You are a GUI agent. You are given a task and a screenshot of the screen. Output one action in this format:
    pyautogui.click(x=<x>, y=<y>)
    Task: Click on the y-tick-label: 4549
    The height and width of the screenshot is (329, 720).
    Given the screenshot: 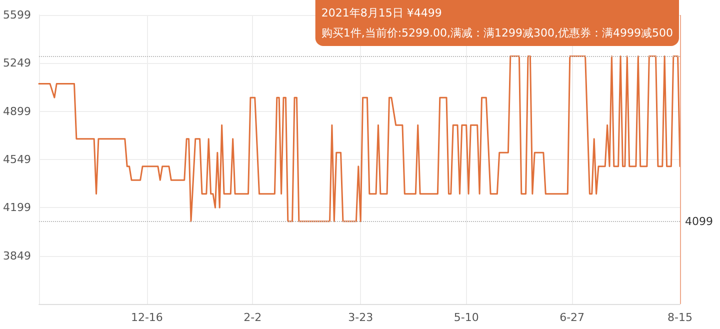 What is the action you would take?
    pyautogui.click(x=16, y=159)
    